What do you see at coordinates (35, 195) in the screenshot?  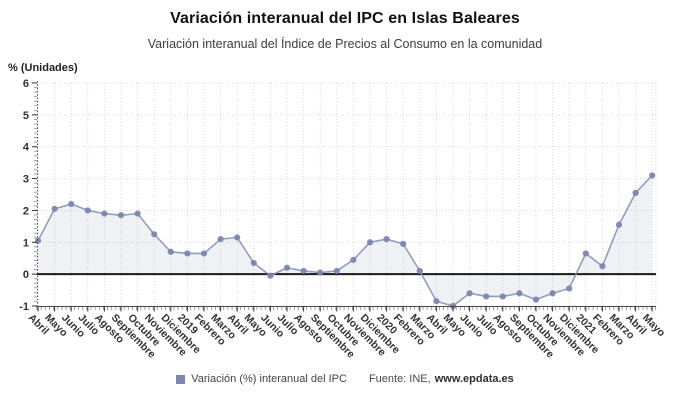 I see `y-axis` at bounding box center [35, 195].